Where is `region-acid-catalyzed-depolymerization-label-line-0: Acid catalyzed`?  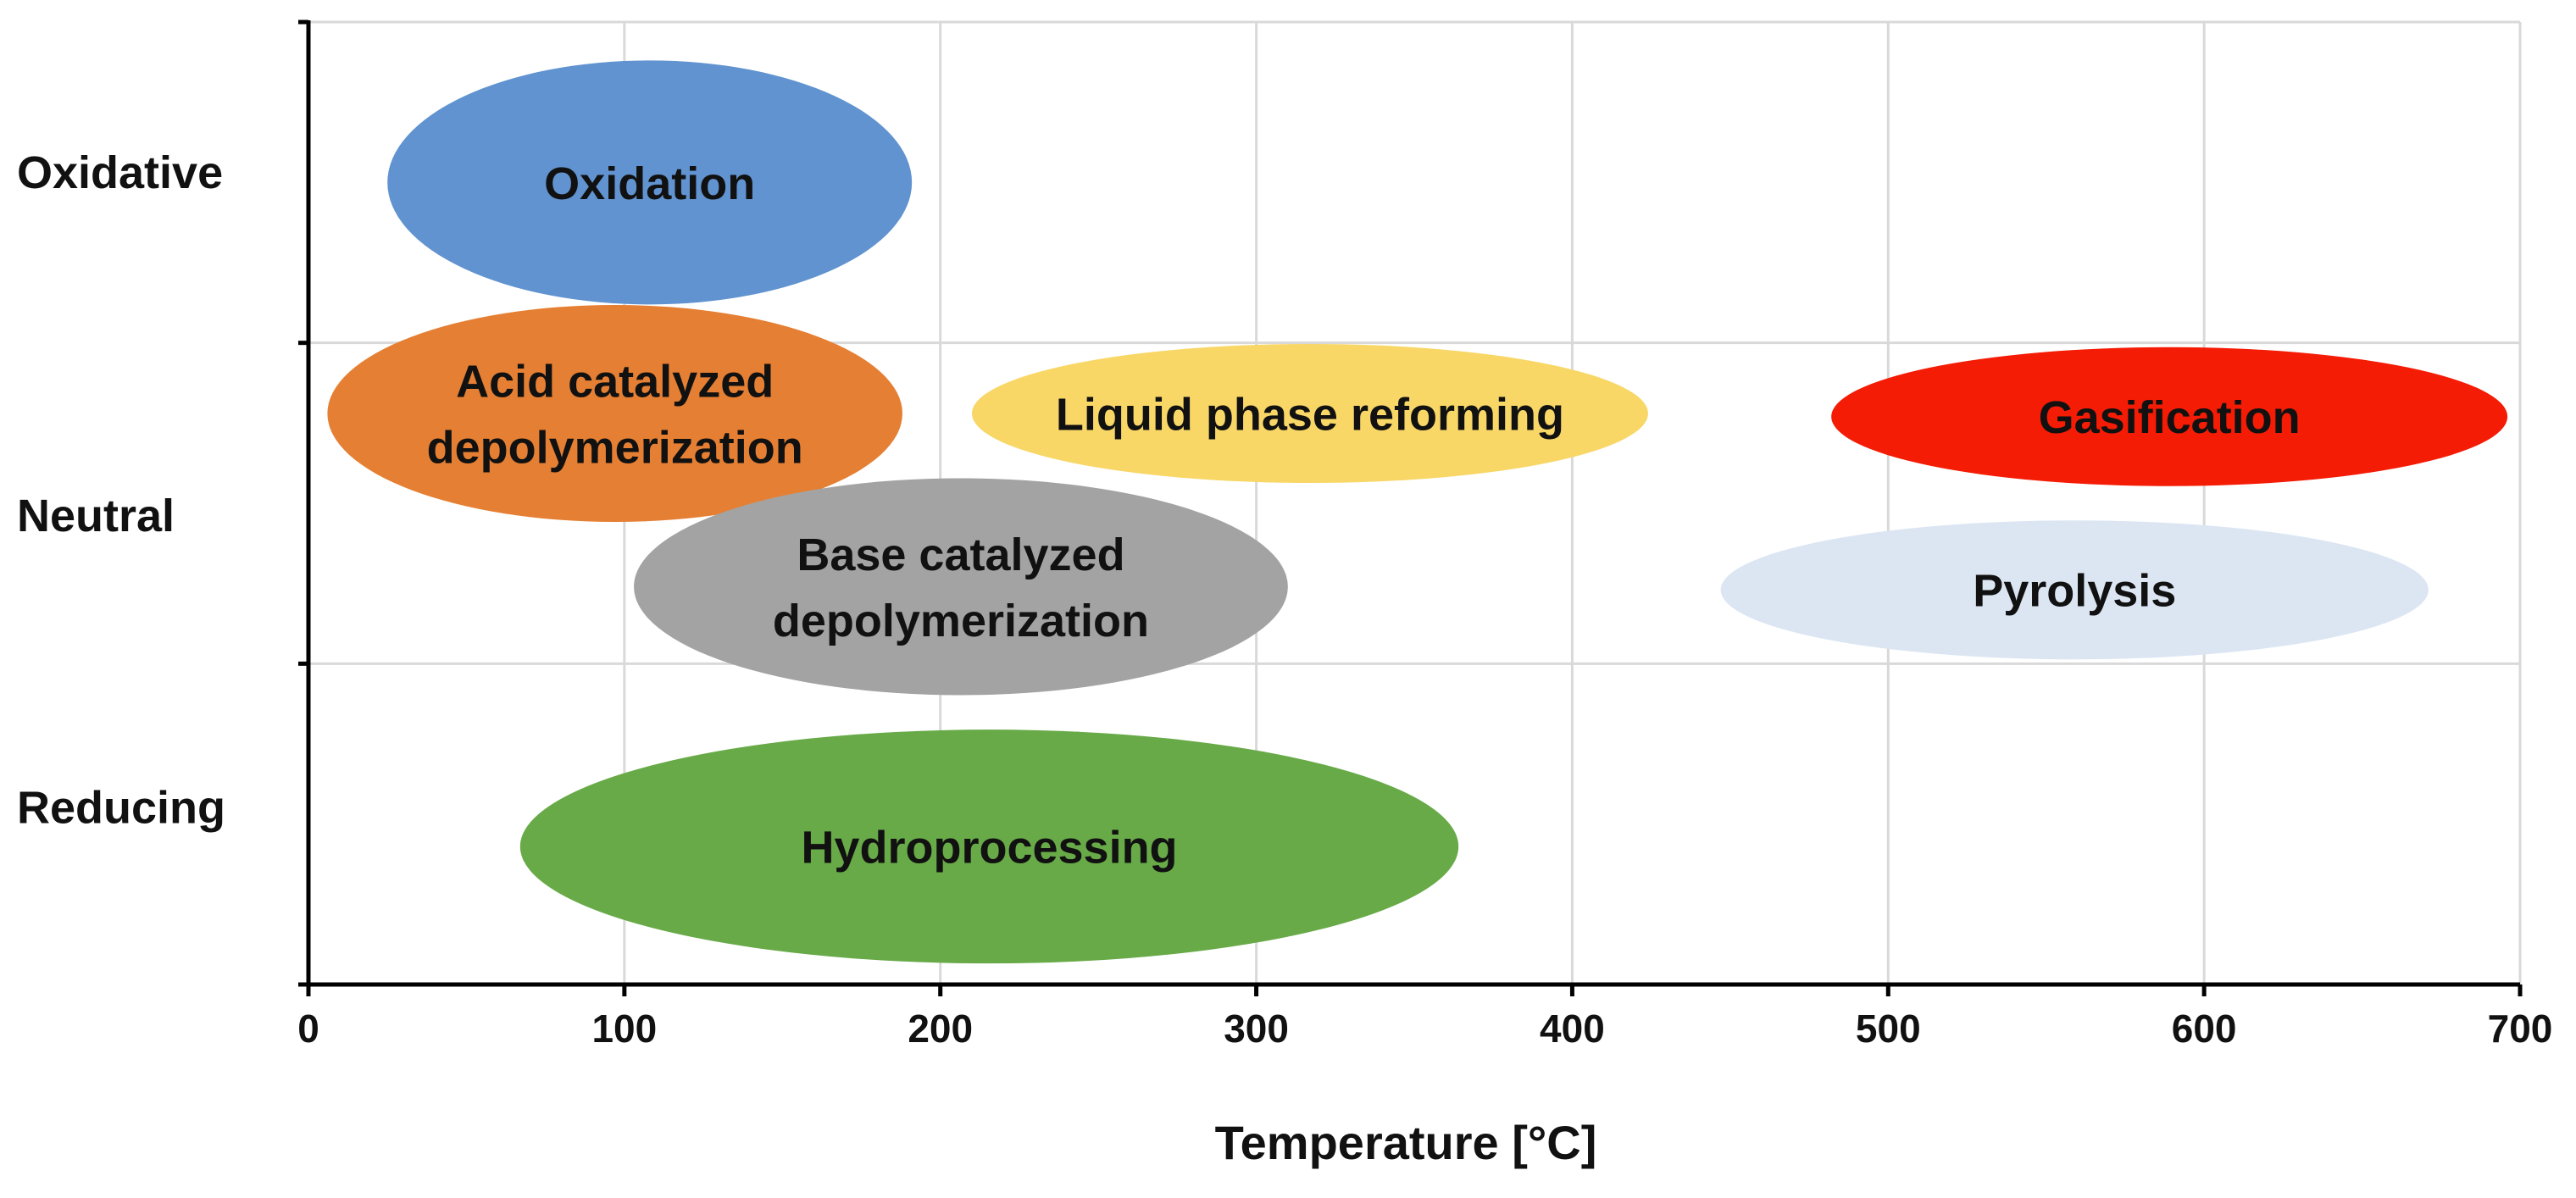
region-acid-catalyzed-depolymerization-label-line-0: Acid catalyzed is located at coordinates (615, 381).